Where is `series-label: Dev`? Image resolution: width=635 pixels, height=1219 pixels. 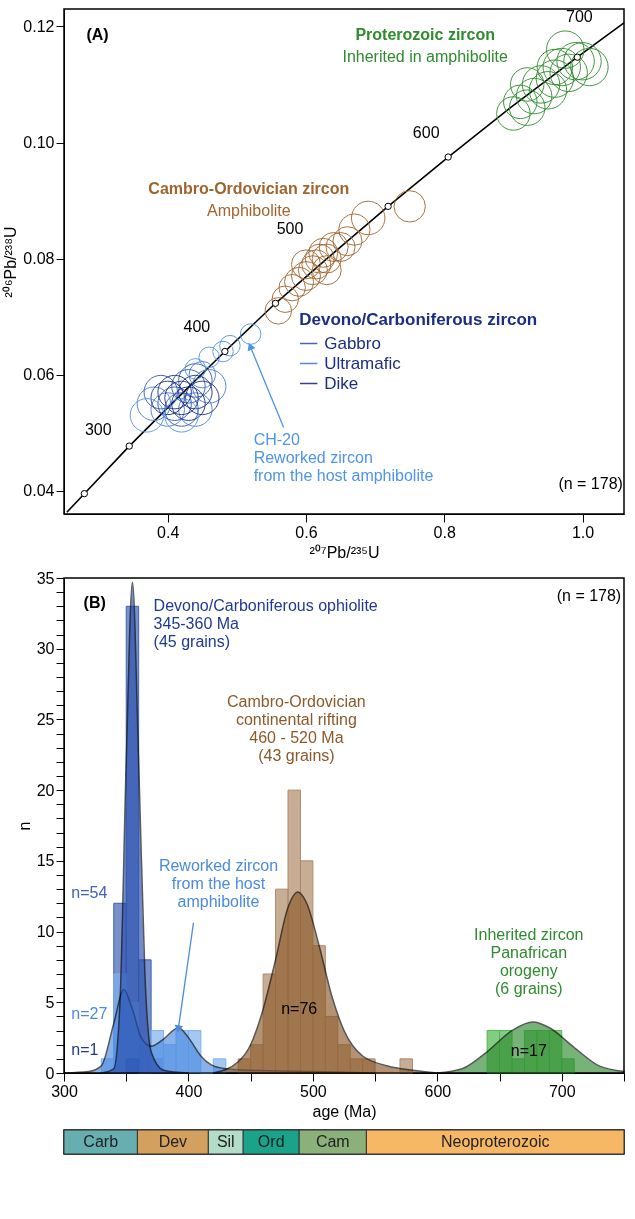
series-label: Dev is located at coordinates (173, 1141).